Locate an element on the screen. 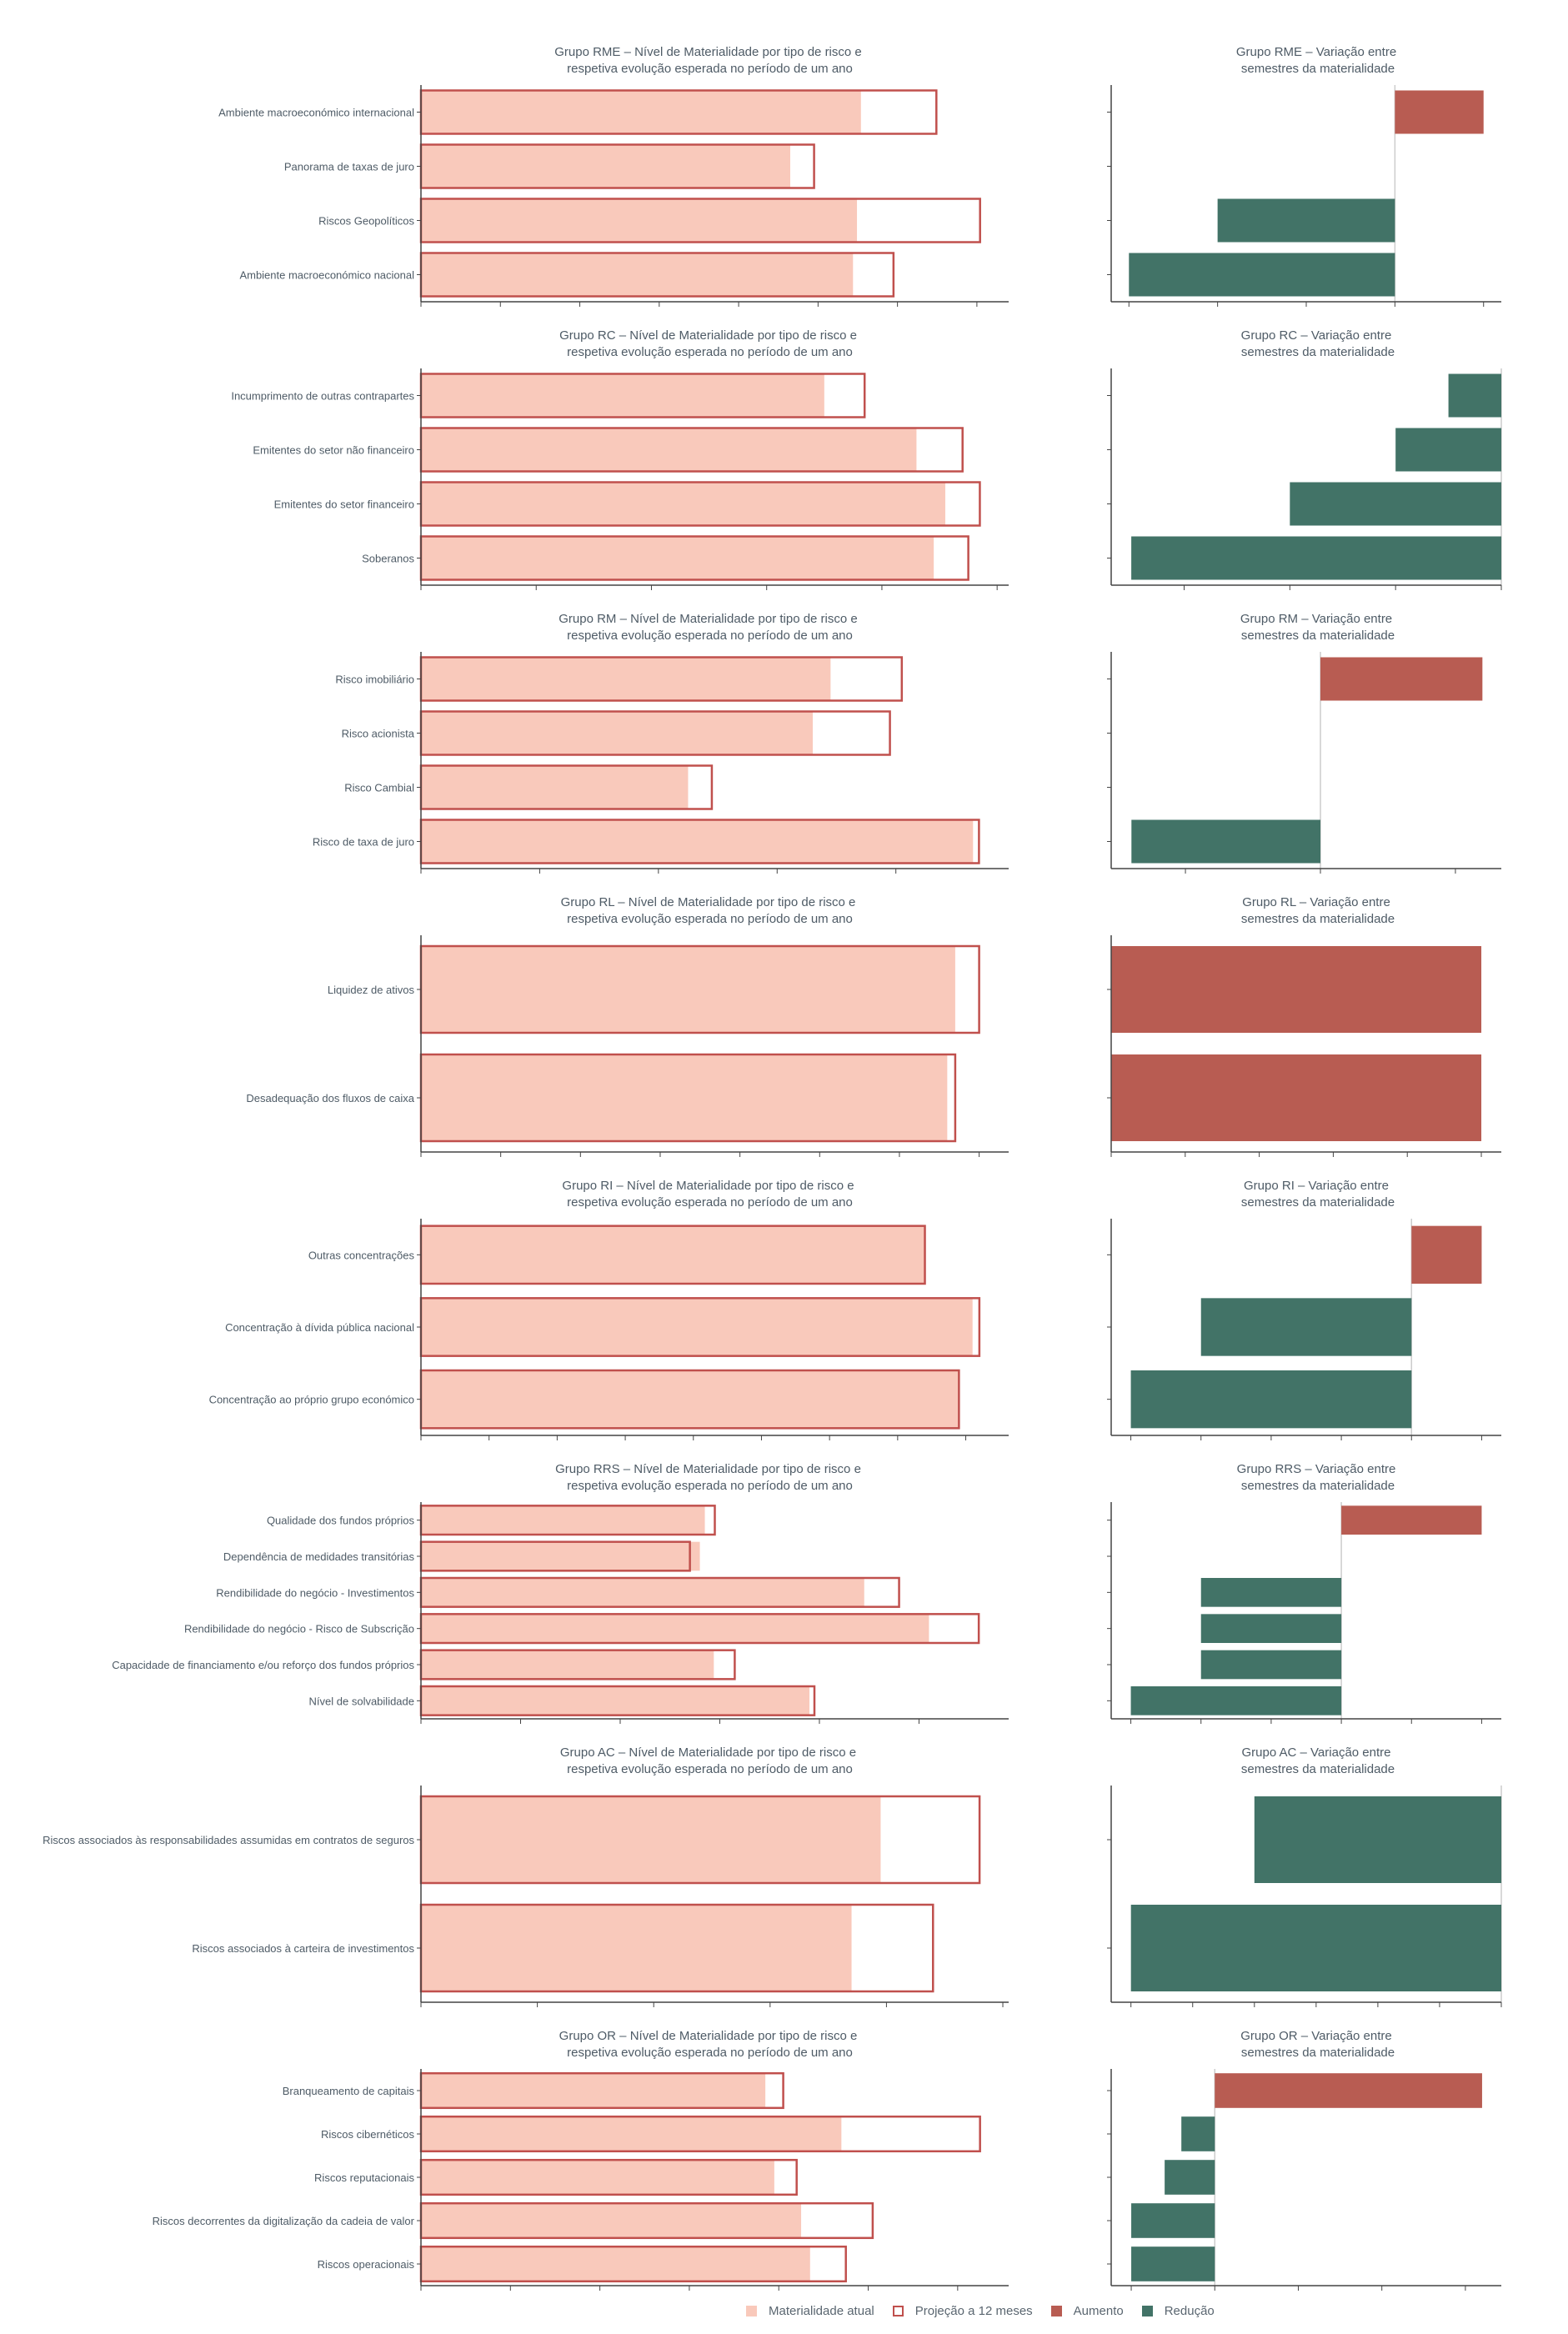  right-chart-title-line: Grupo RC – Variação entre is located at coordinates (1316, 335).